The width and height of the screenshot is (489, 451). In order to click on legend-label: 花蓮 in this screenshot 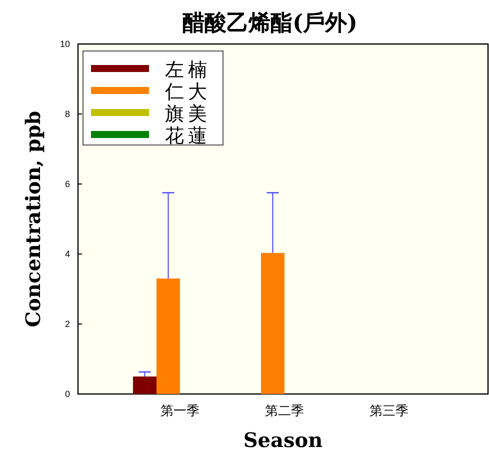, I will do `click(188, 136)`.